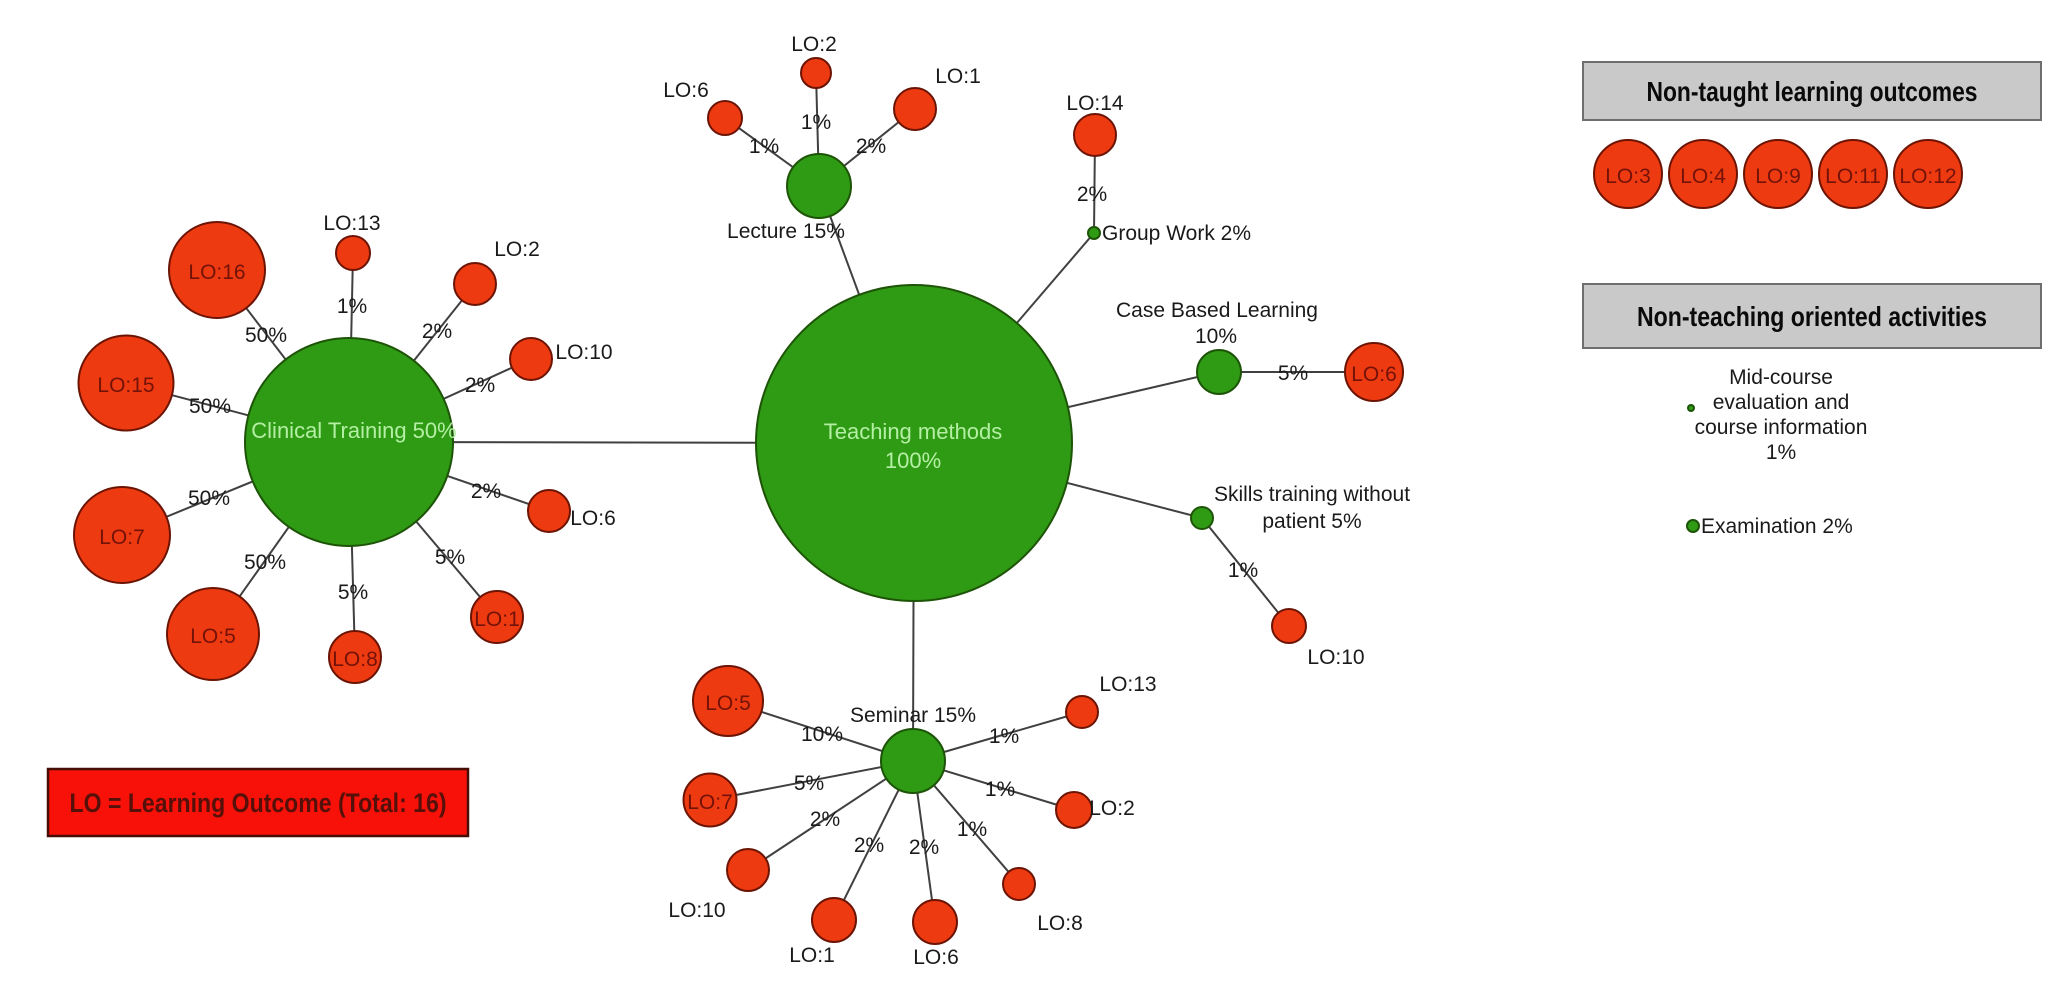 The height and width of the screenshot is (1001, 2059). I want to click on svg-text: course information, so click(1781, 427).